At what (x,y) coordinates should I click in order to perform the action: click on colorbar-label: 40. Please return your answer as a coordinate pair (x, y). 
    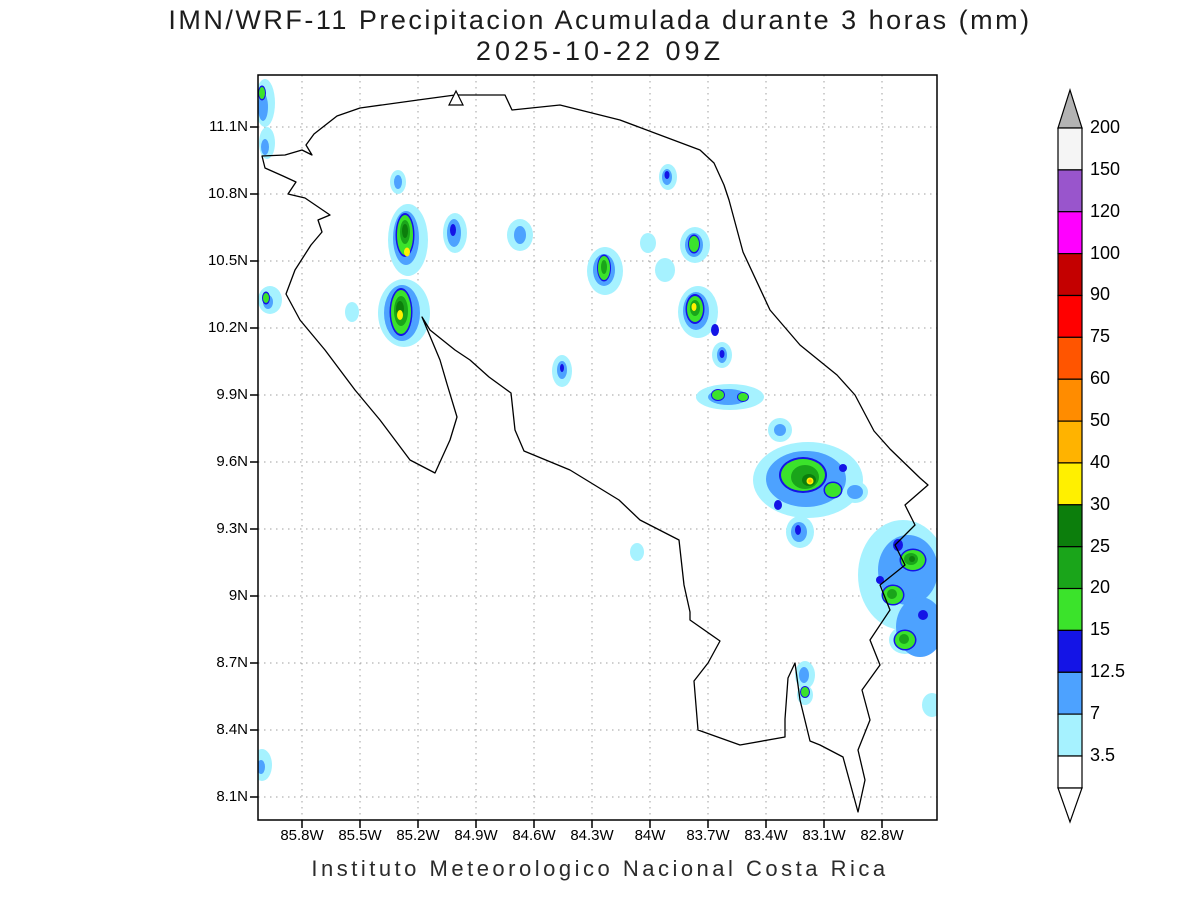
    Looking at the image, I should click on (1100, 462).